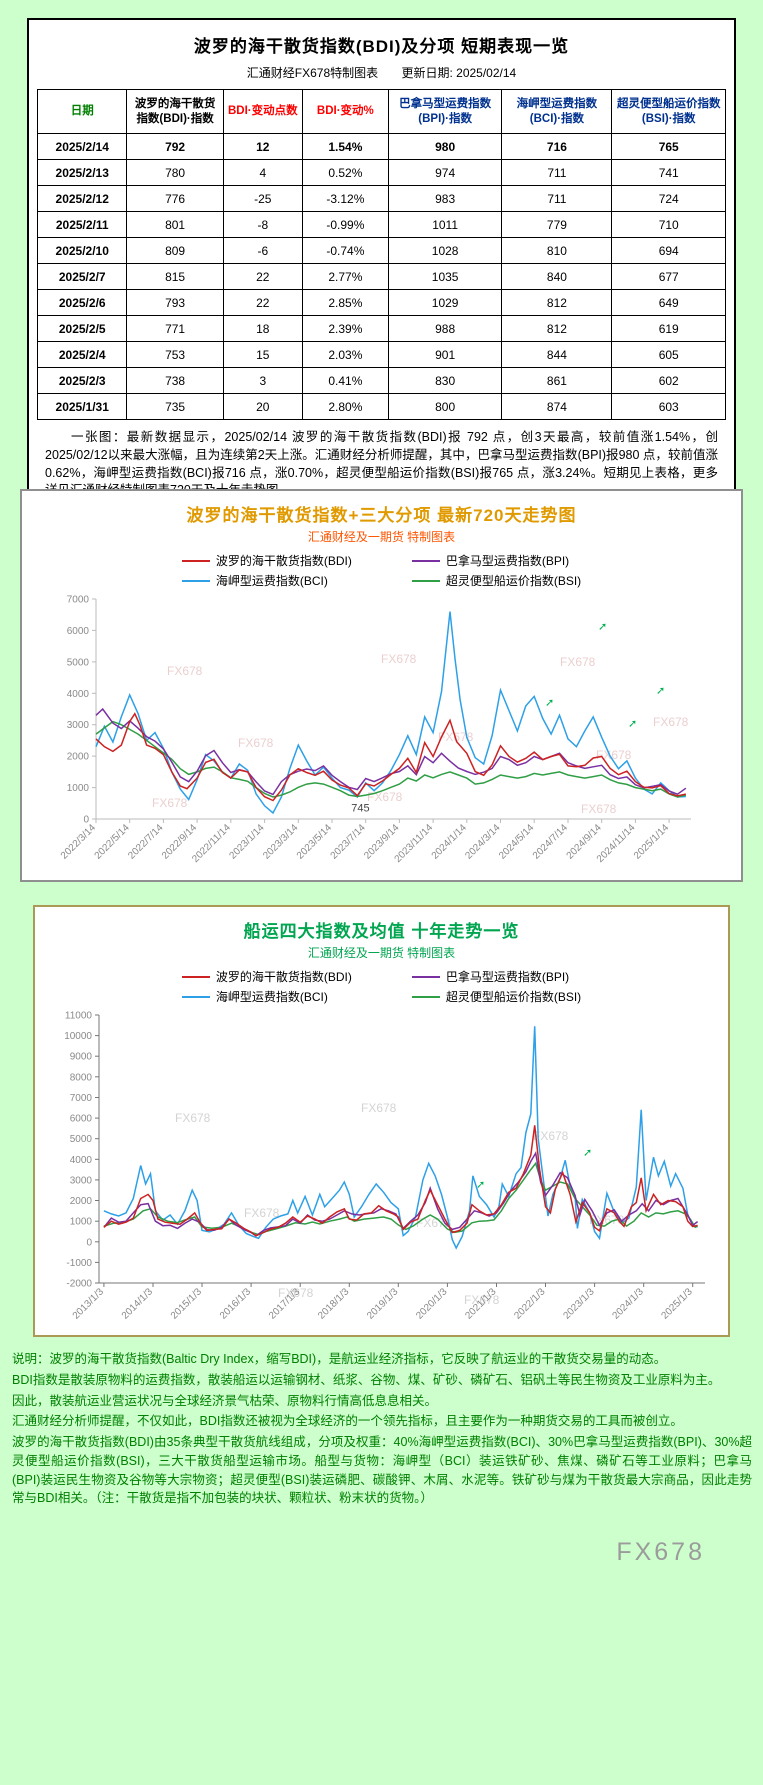  What do you see at coordinates (668, 302) in the screenshot?
I see `table-cell: 649` at bounding box center [668, 302].